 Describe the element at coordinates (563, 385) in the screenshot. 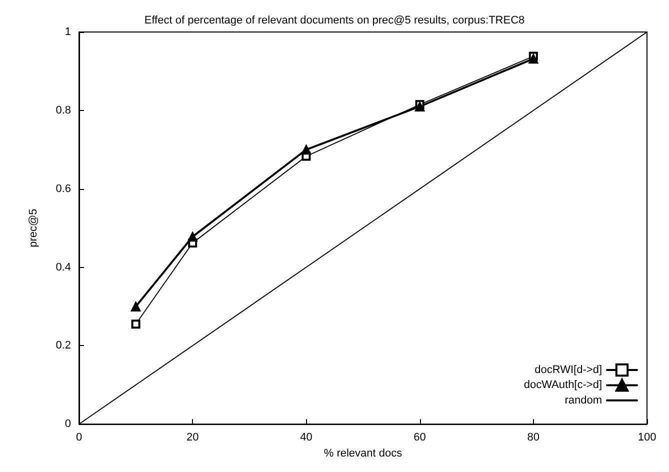

I see `legend-label: docWAuth[c->d]` at that location.